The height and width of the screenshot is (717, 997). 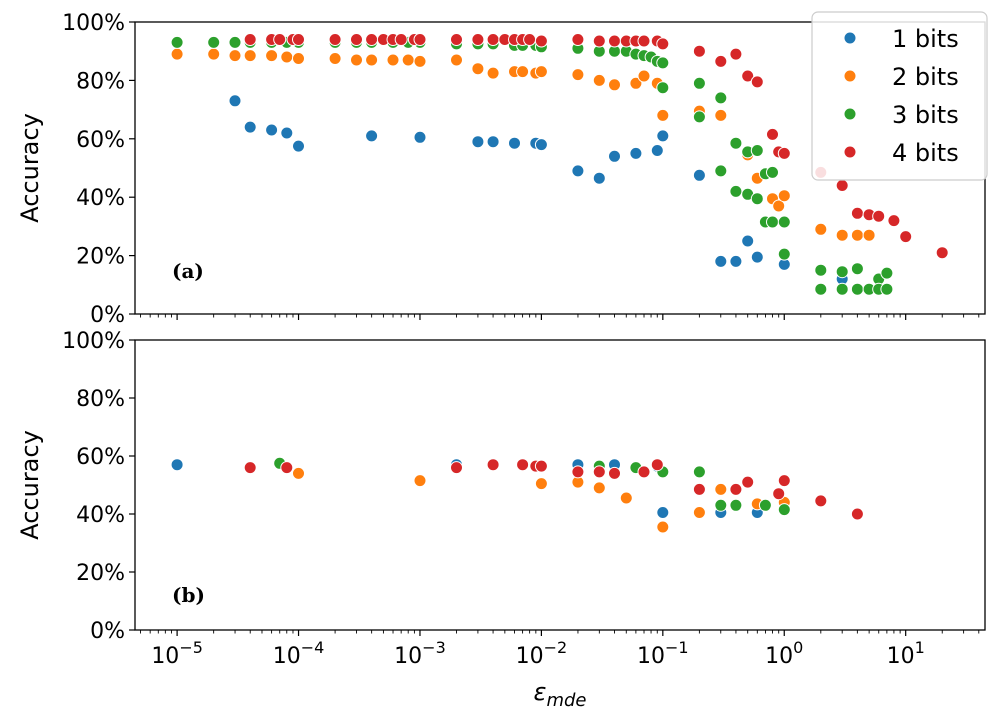 What do you see at coordinates (542, 653) in the screenshot?
I see `x-tick-label: 10⁻²` at bounding box center [542, 653].